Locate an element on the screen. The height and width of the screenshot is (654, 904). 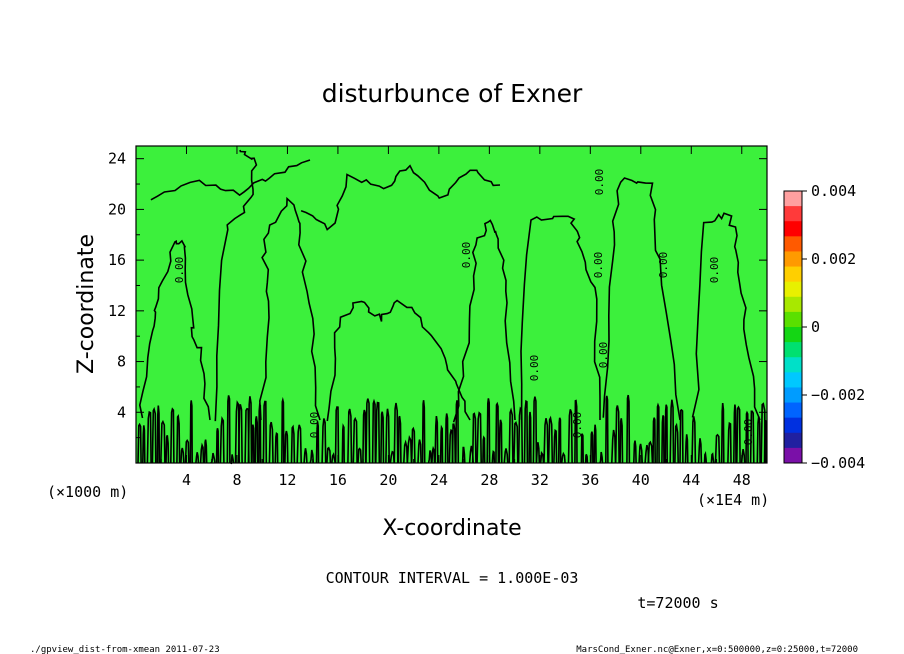
y-tick-label: 8 is located at coordinates (121, 362).